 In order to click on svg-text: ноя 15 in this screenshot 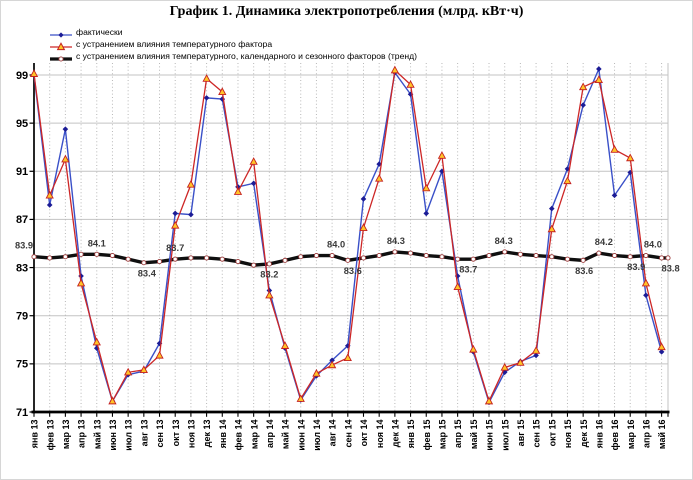, I will do `click(568, 434)`.